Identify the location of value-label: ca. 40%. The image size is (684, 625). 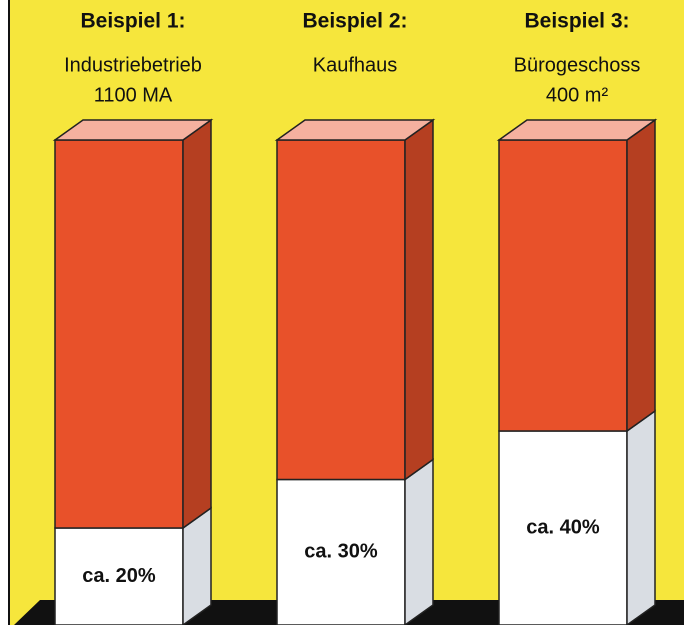
(563, 527).